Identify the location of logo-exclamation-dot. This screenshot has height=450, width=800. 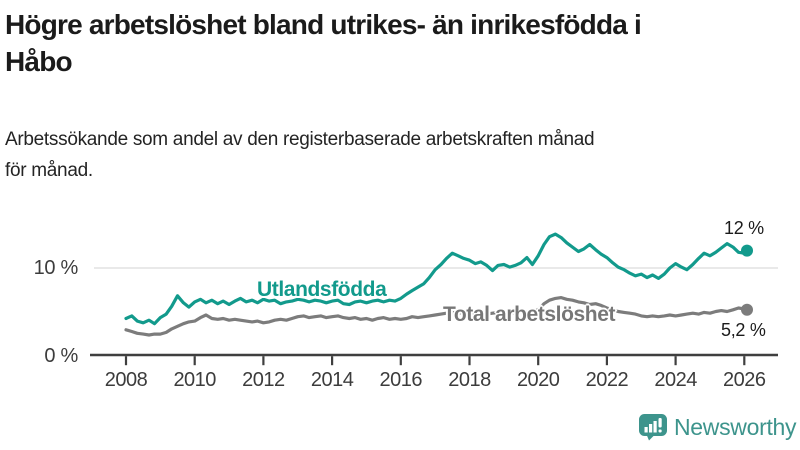
(660, 430).